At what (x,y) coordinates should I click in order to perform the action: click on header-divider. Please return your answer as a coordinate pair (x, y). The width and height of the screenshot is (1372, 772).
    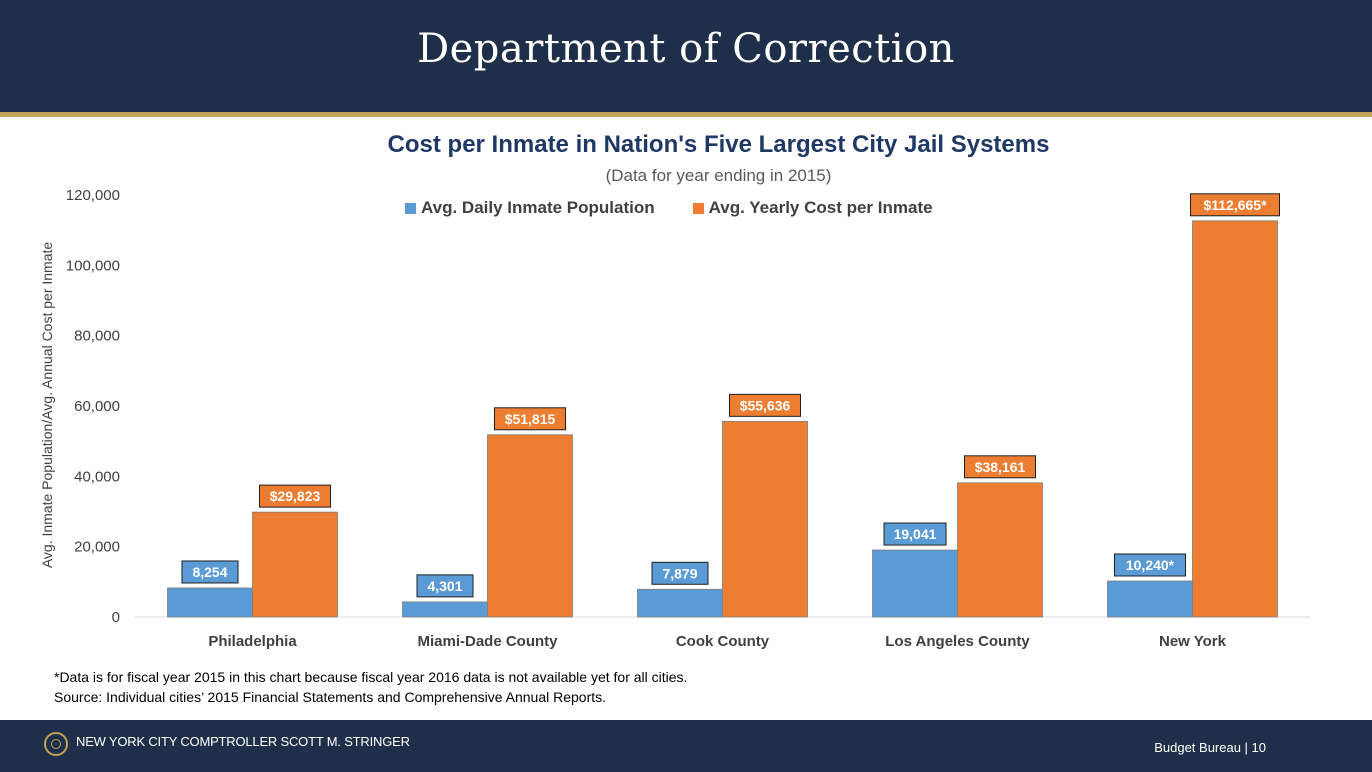
    Looking at the image, I should click on (686, 114).